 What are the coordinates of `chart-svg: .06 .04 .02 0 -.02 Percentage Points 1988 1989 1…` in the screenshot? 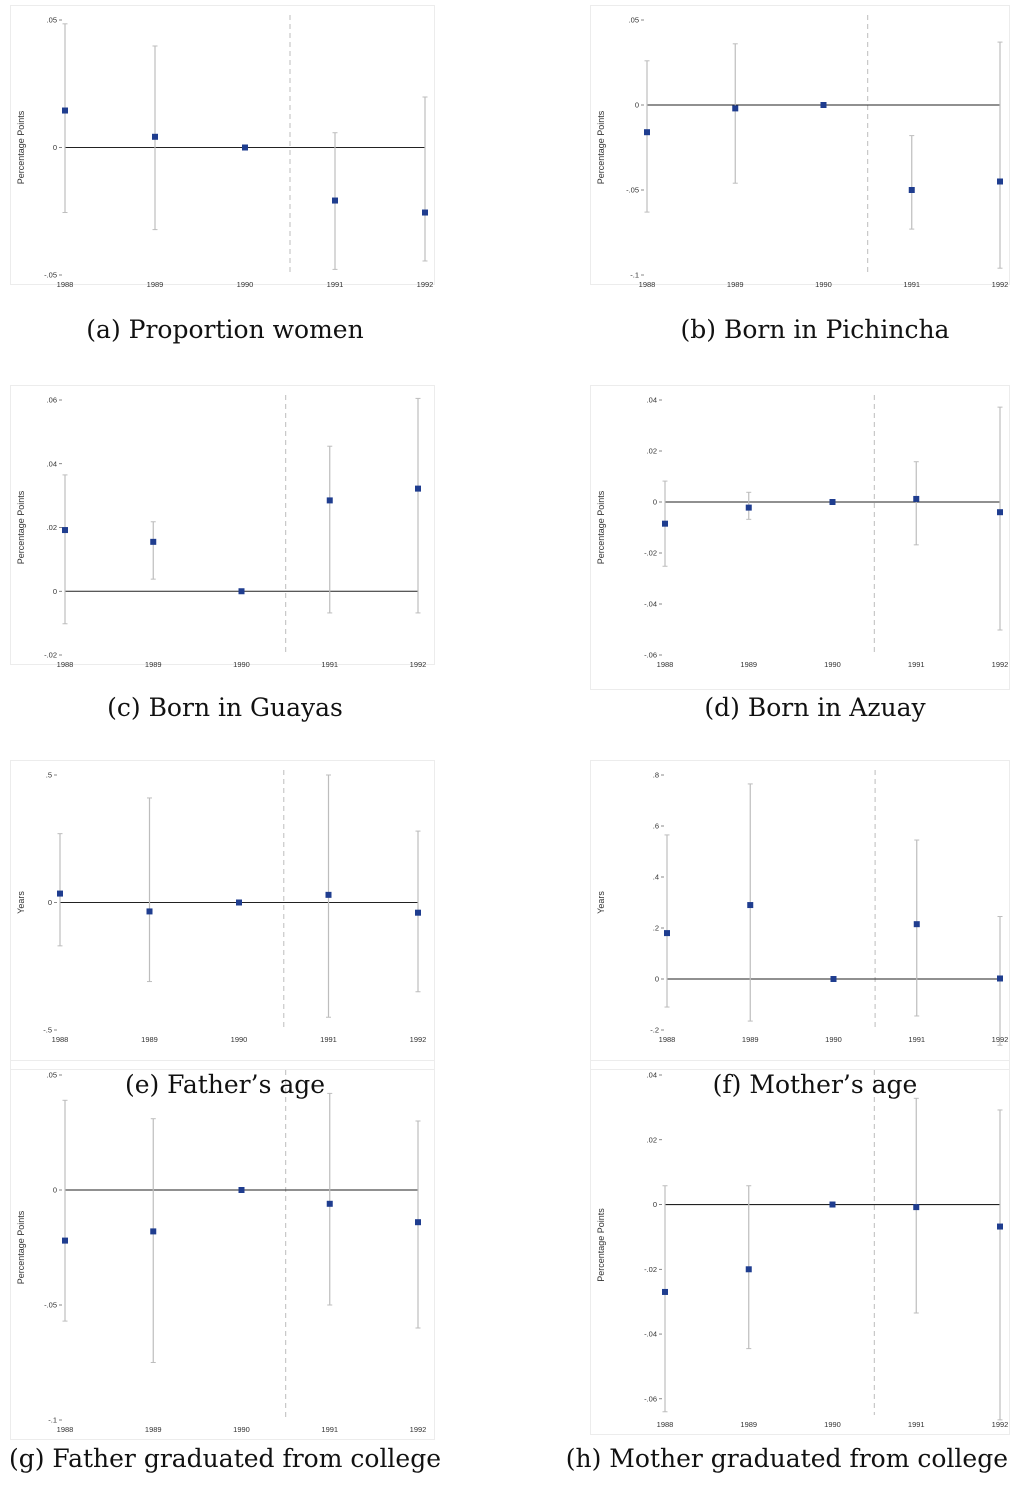 It's located at (222, 527).